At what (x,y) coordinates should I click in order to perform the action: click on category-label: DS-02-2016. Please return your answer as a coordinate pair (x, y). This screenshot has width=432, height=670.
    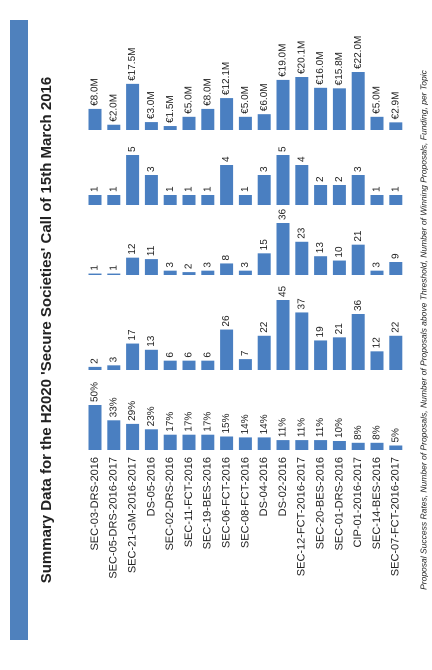
    Looking at the image, I should click on (283, 486).